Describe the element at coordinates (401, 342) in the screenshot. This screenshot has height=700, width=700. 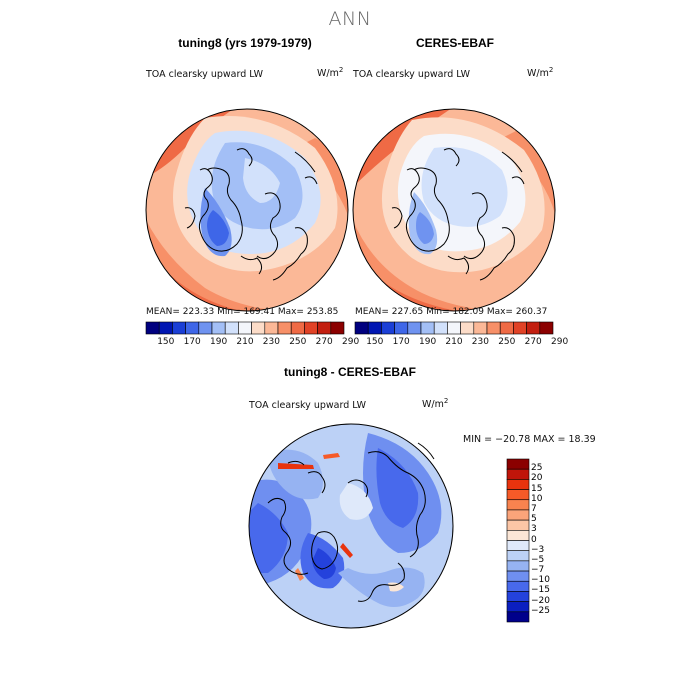
I see `panel-2-colorbar-tick-label: 170` at that location.